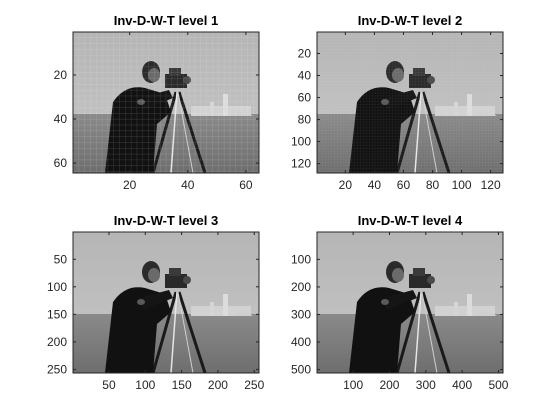 This screenshot has width=560, height=420. What do you see at coordinates (61, 259) in the screenshot?
I see `y-tick-label: 50` at bounding box center [61, 259].